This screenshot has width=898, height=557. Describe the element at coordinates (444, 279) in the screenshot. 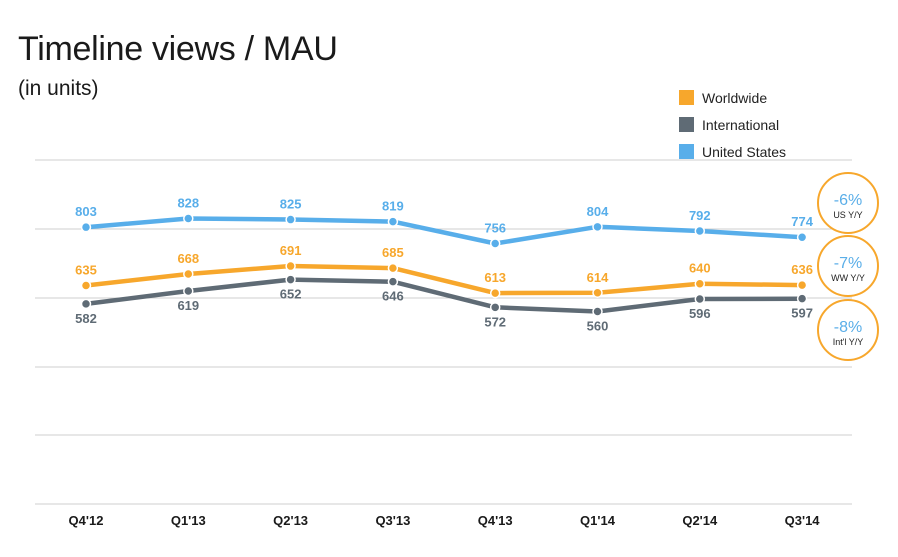

I see `series-line-worldwide` at that location.